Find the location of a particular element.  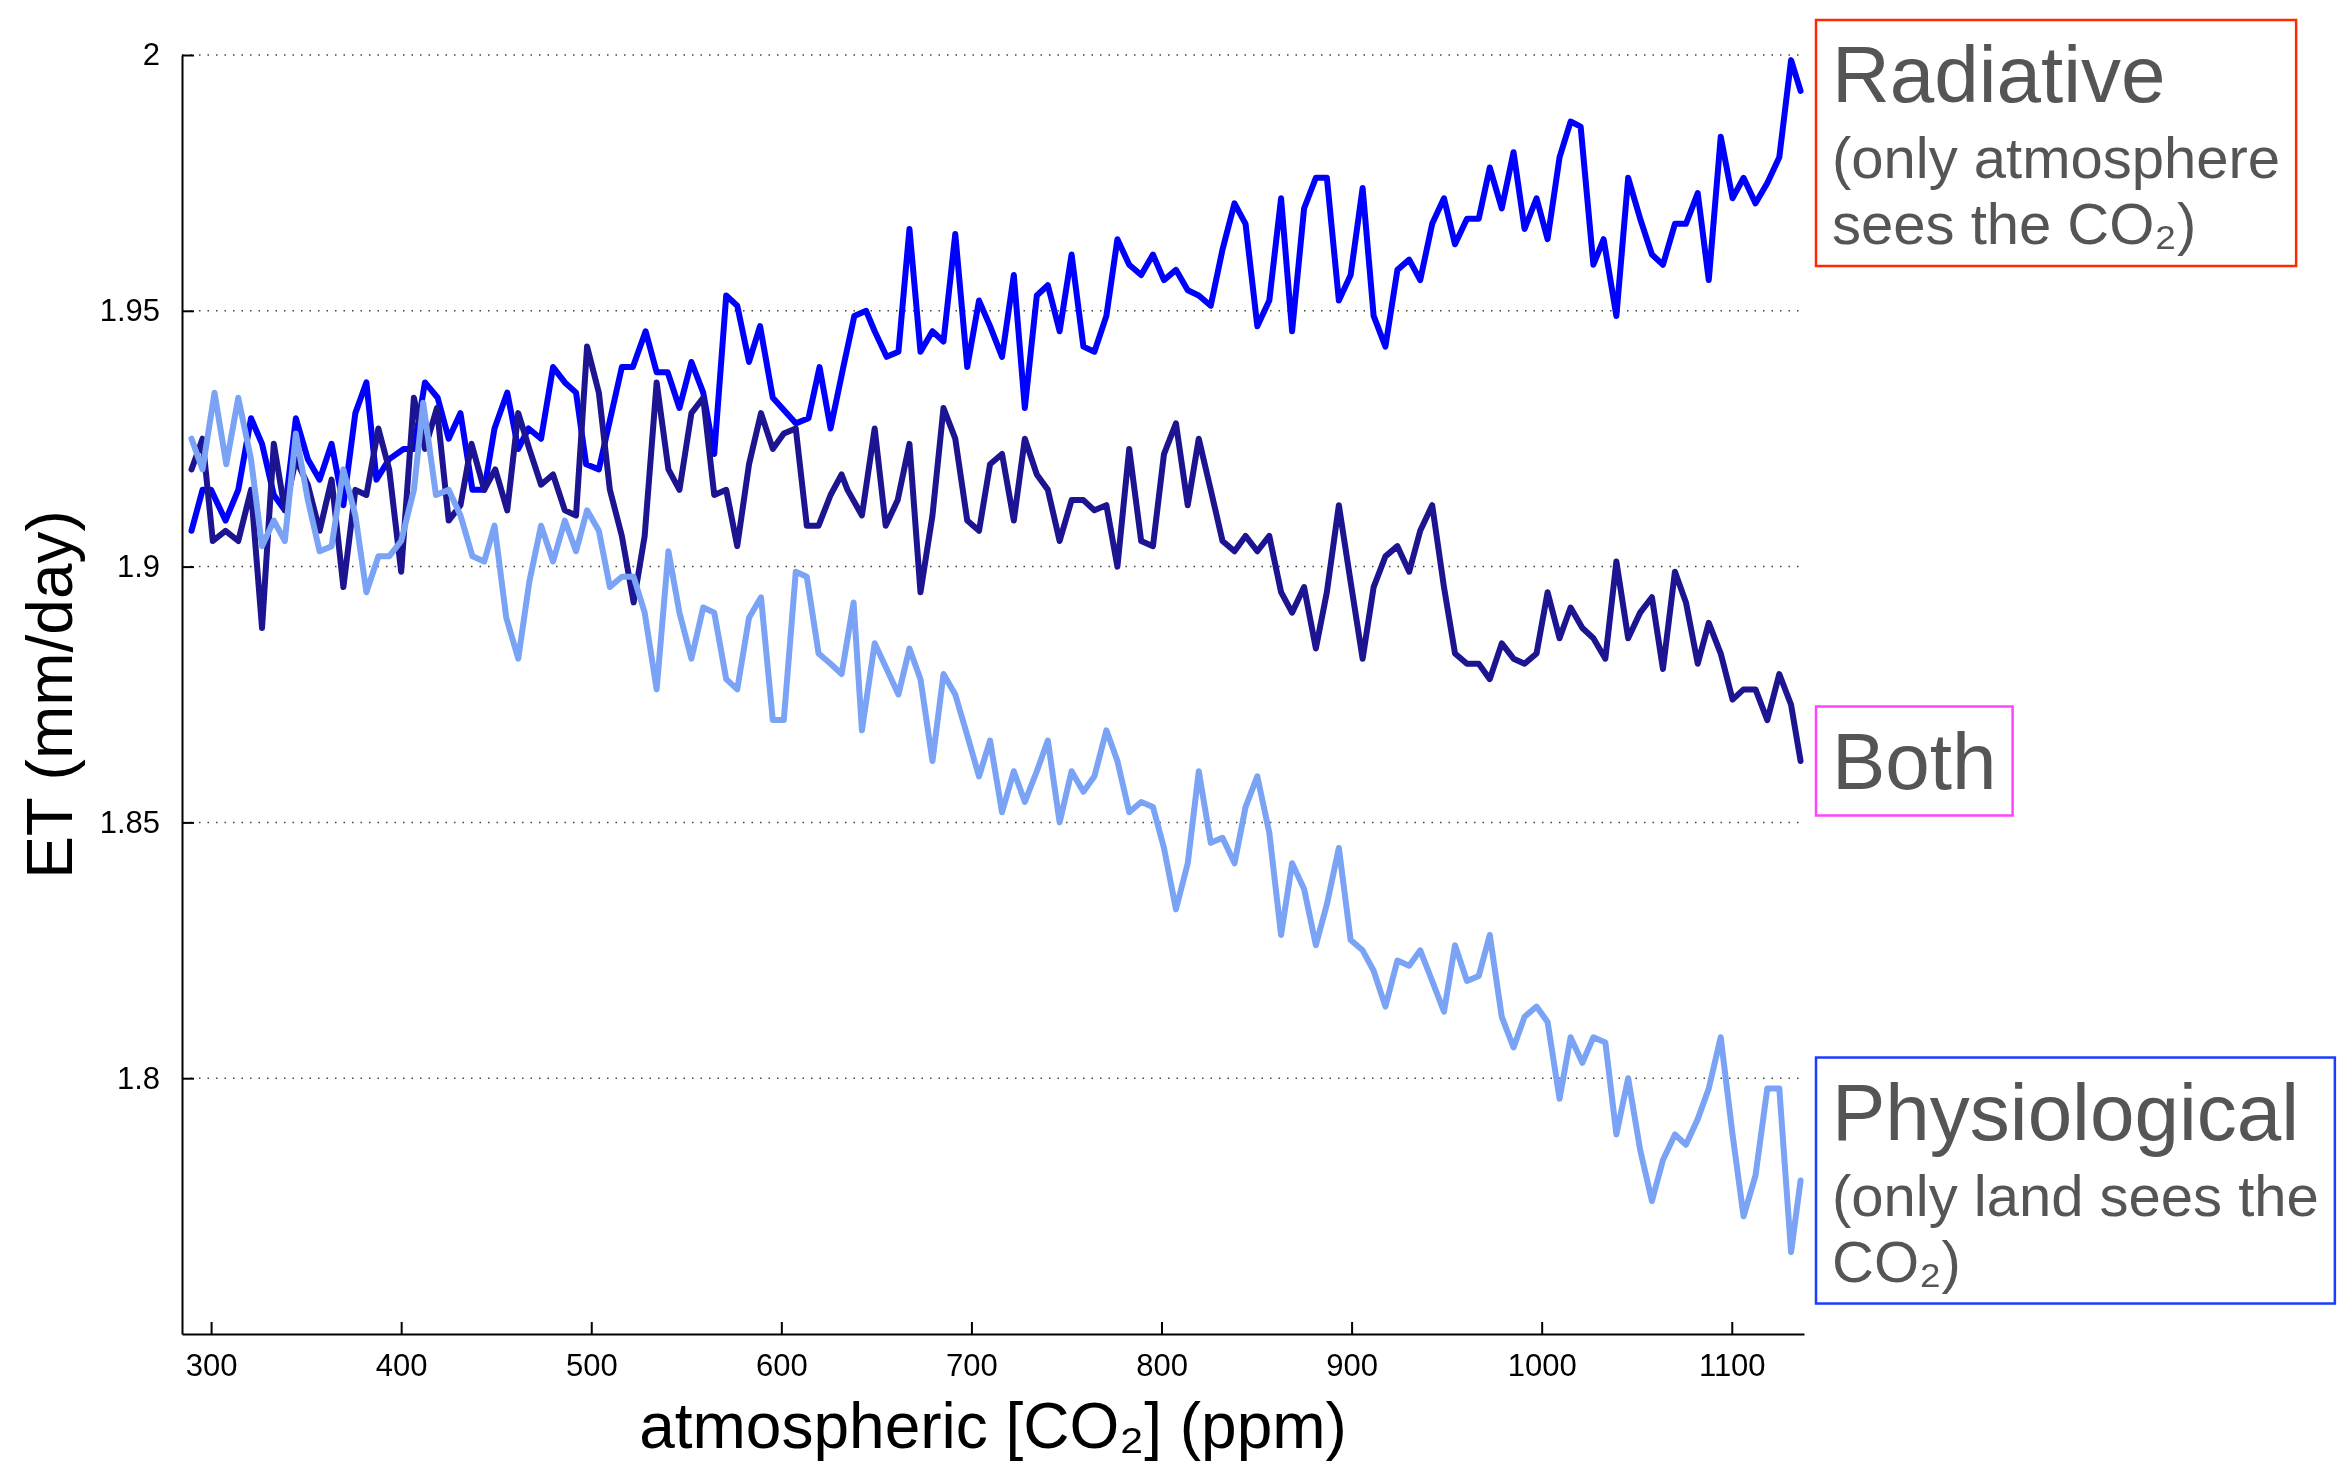

y-tick-label: 1.95 is located at coordinates (129, 311).